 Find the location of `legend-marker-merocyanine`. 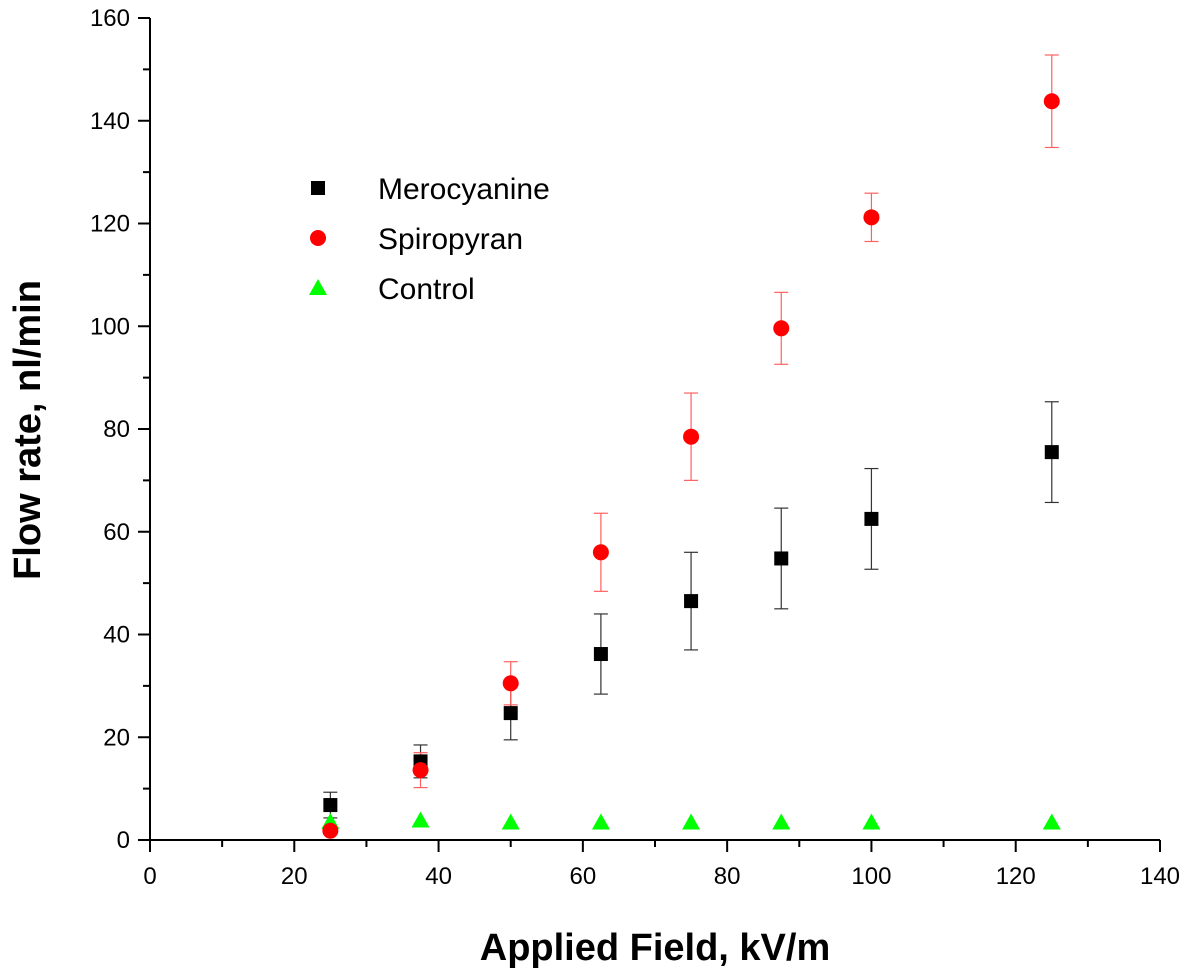

legend-marker-merocyanine is located at coordinates (318, 188).